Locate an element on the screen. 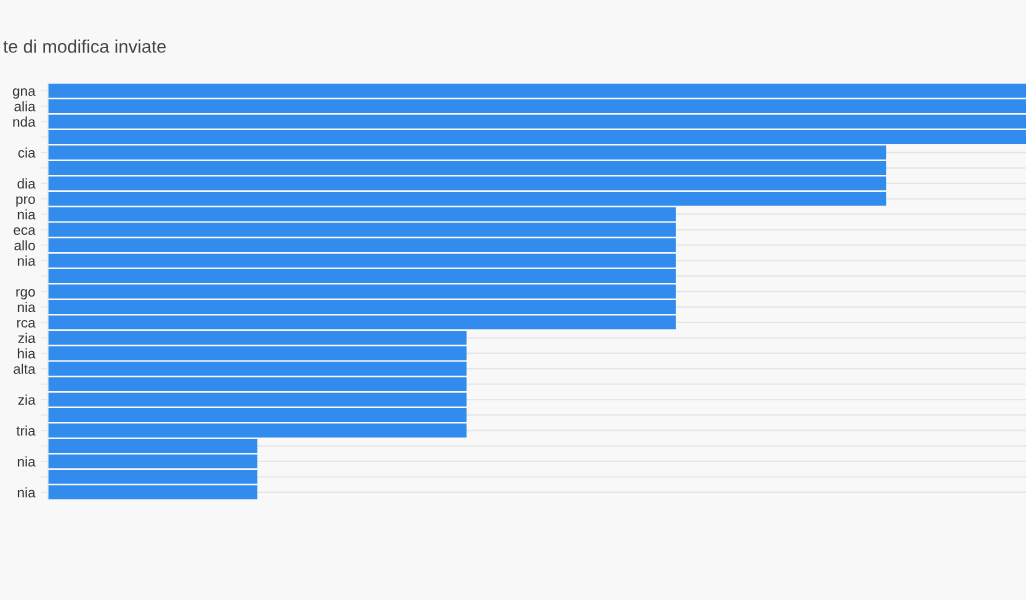  y-tick-label: alia is located at coordinates (25, 106).